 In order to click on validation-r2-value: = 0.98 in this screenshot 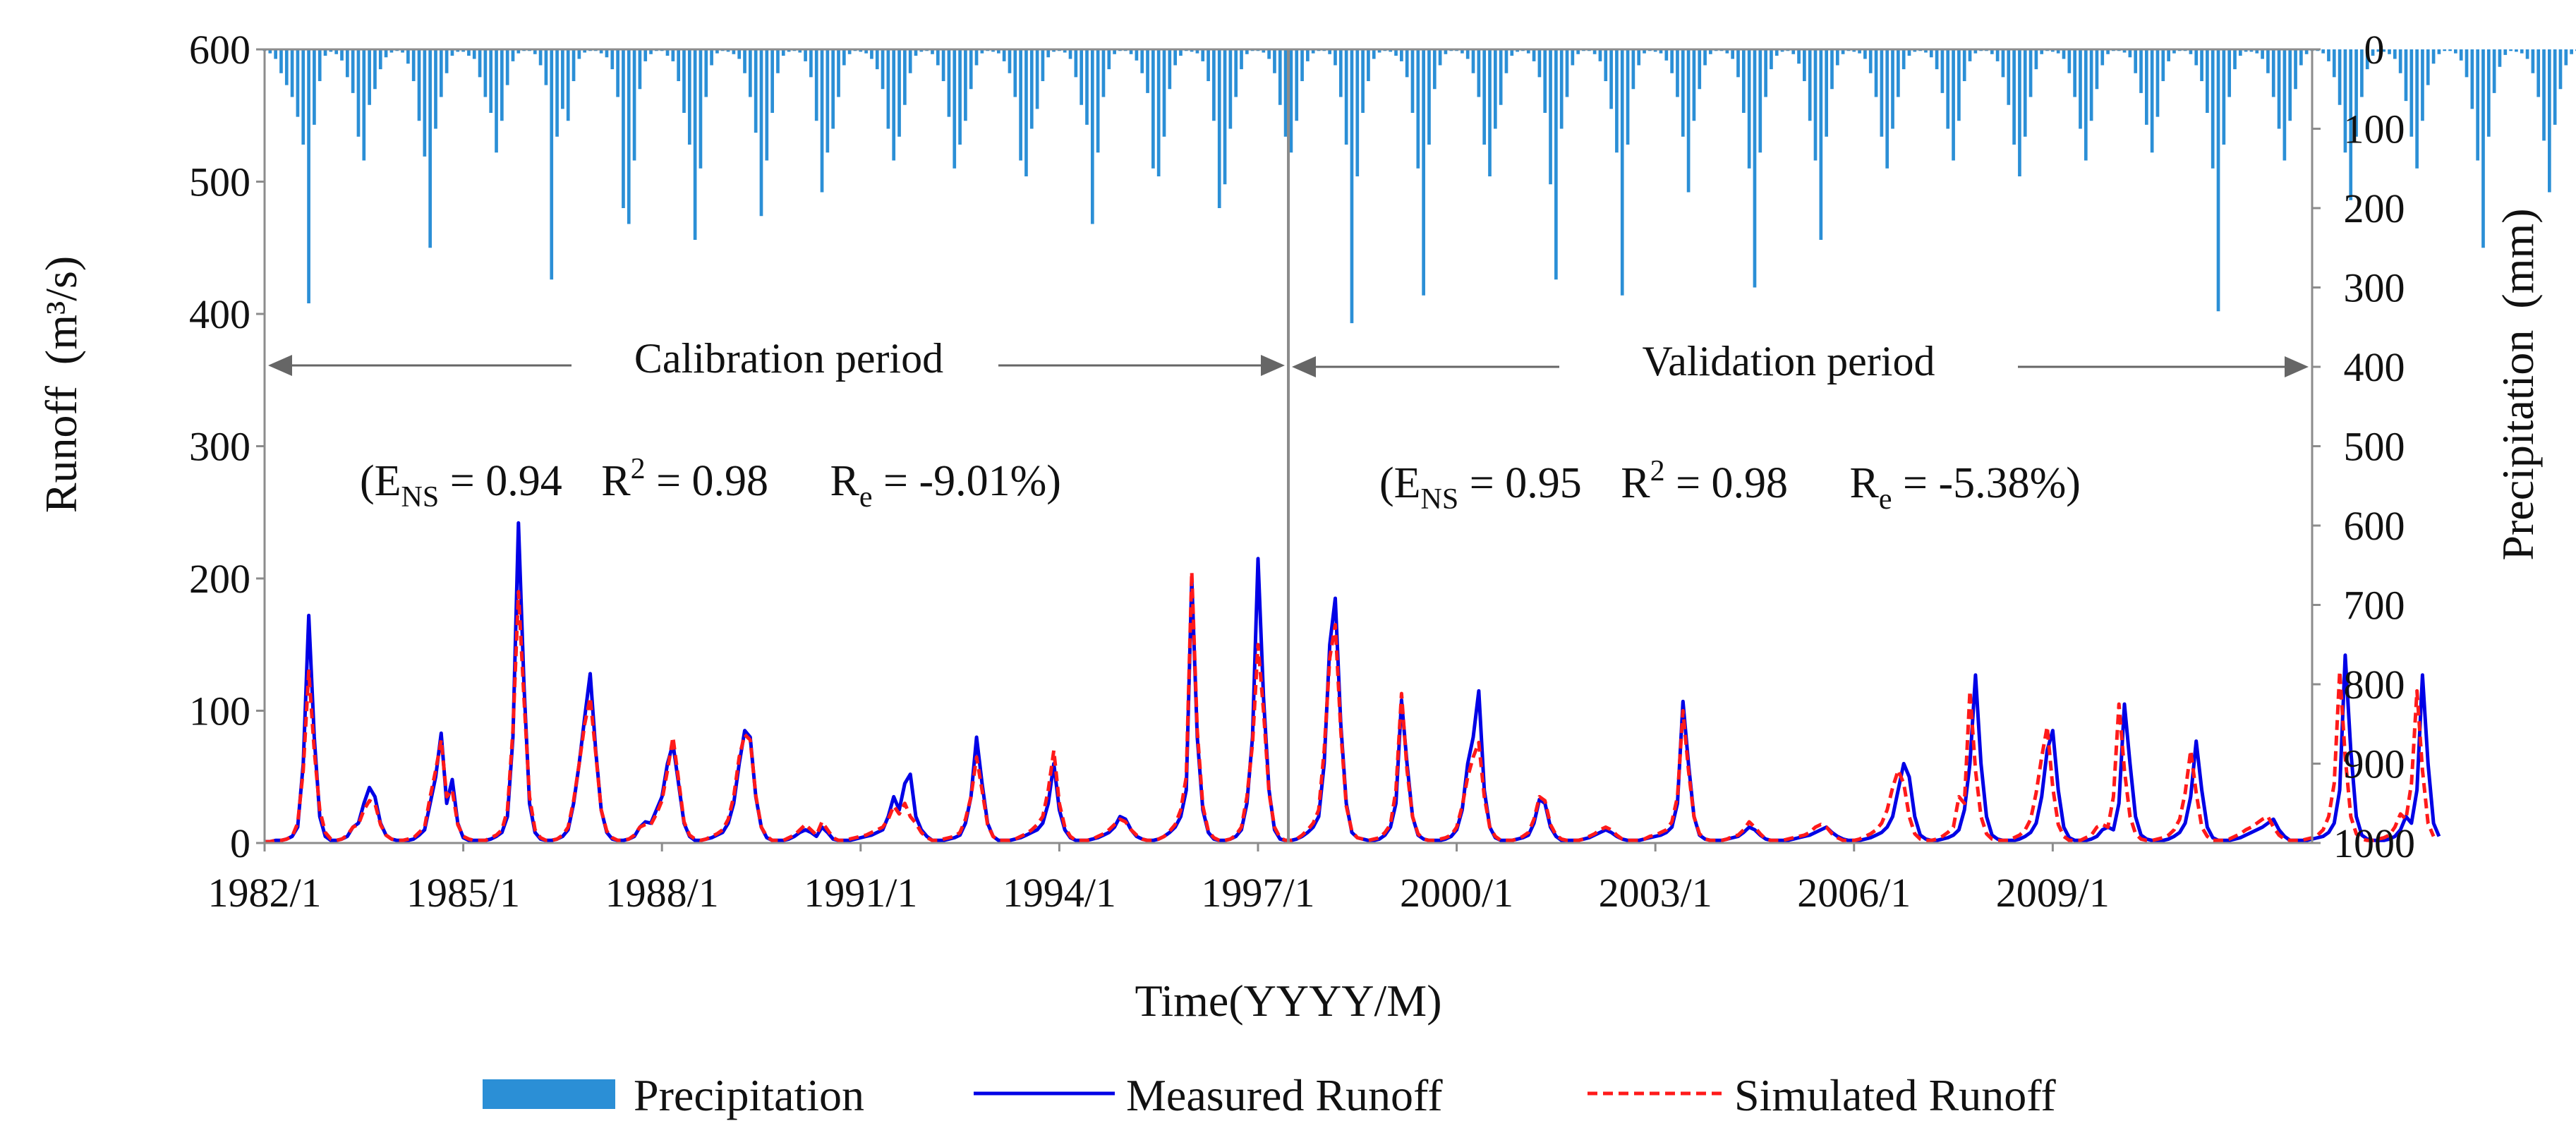, I will do `click(1726, 483)`.